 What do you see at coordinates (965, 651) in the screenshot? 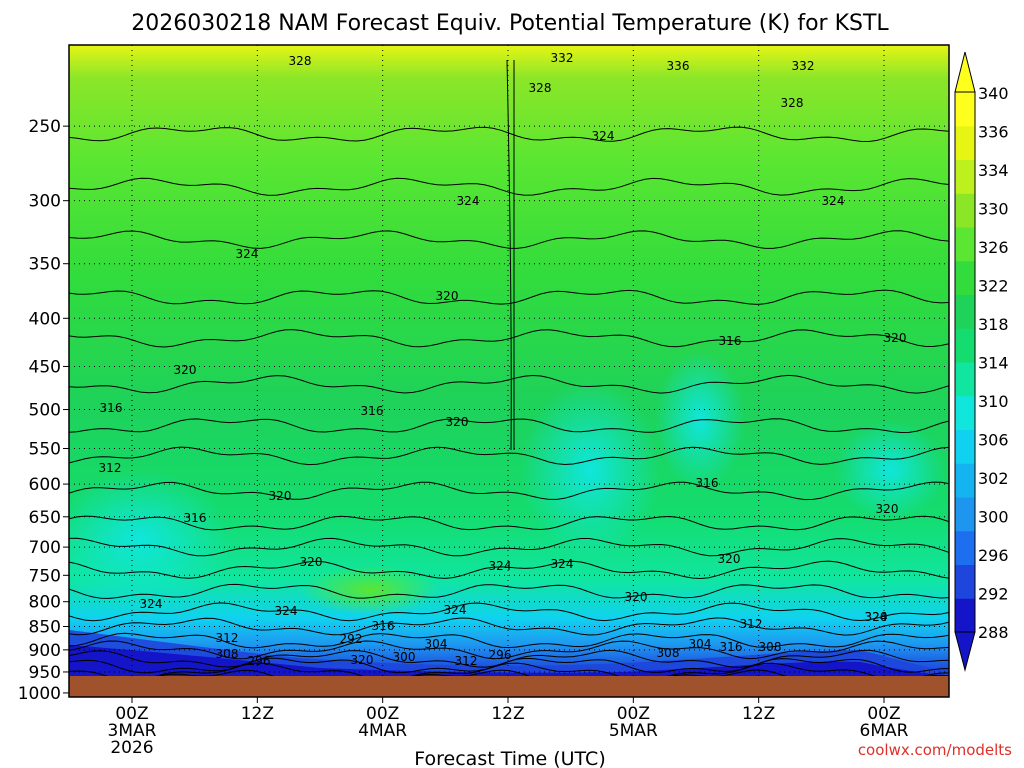
I see `colorbar-bottom-arrow` at bounding box center [965, 651].